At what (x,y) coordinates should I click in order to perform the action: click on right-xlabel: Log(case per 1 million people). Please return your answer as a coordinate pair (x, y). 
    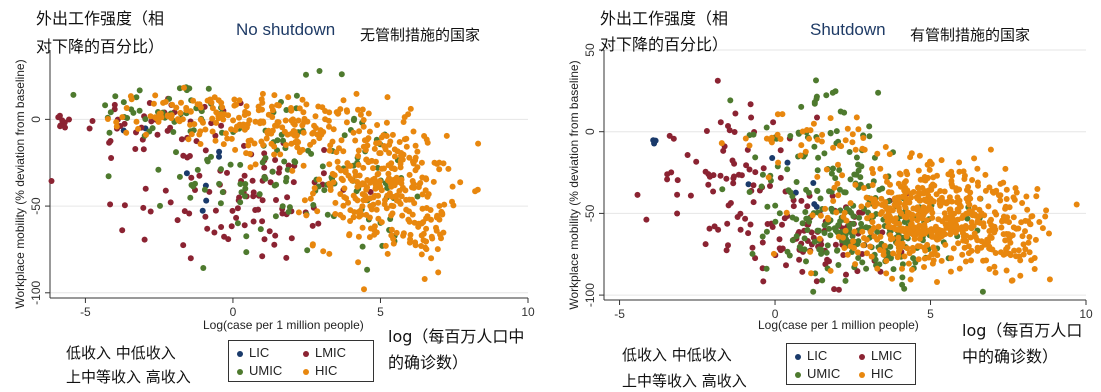
    Looking at the image, I should click on (838, 325).